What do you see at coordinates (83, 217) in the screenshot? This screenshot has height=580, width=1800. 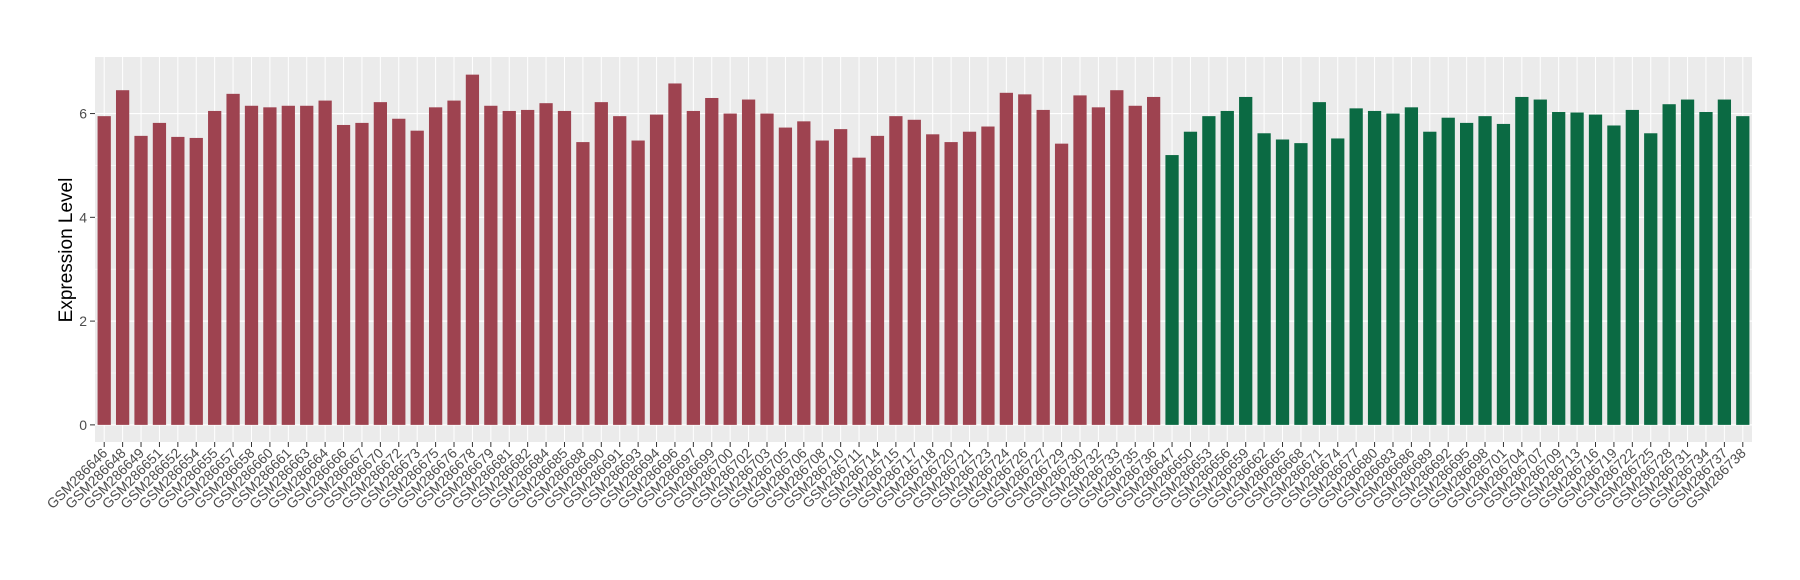 I see `y-tick-label: 4` at bounding box center [83, 217].